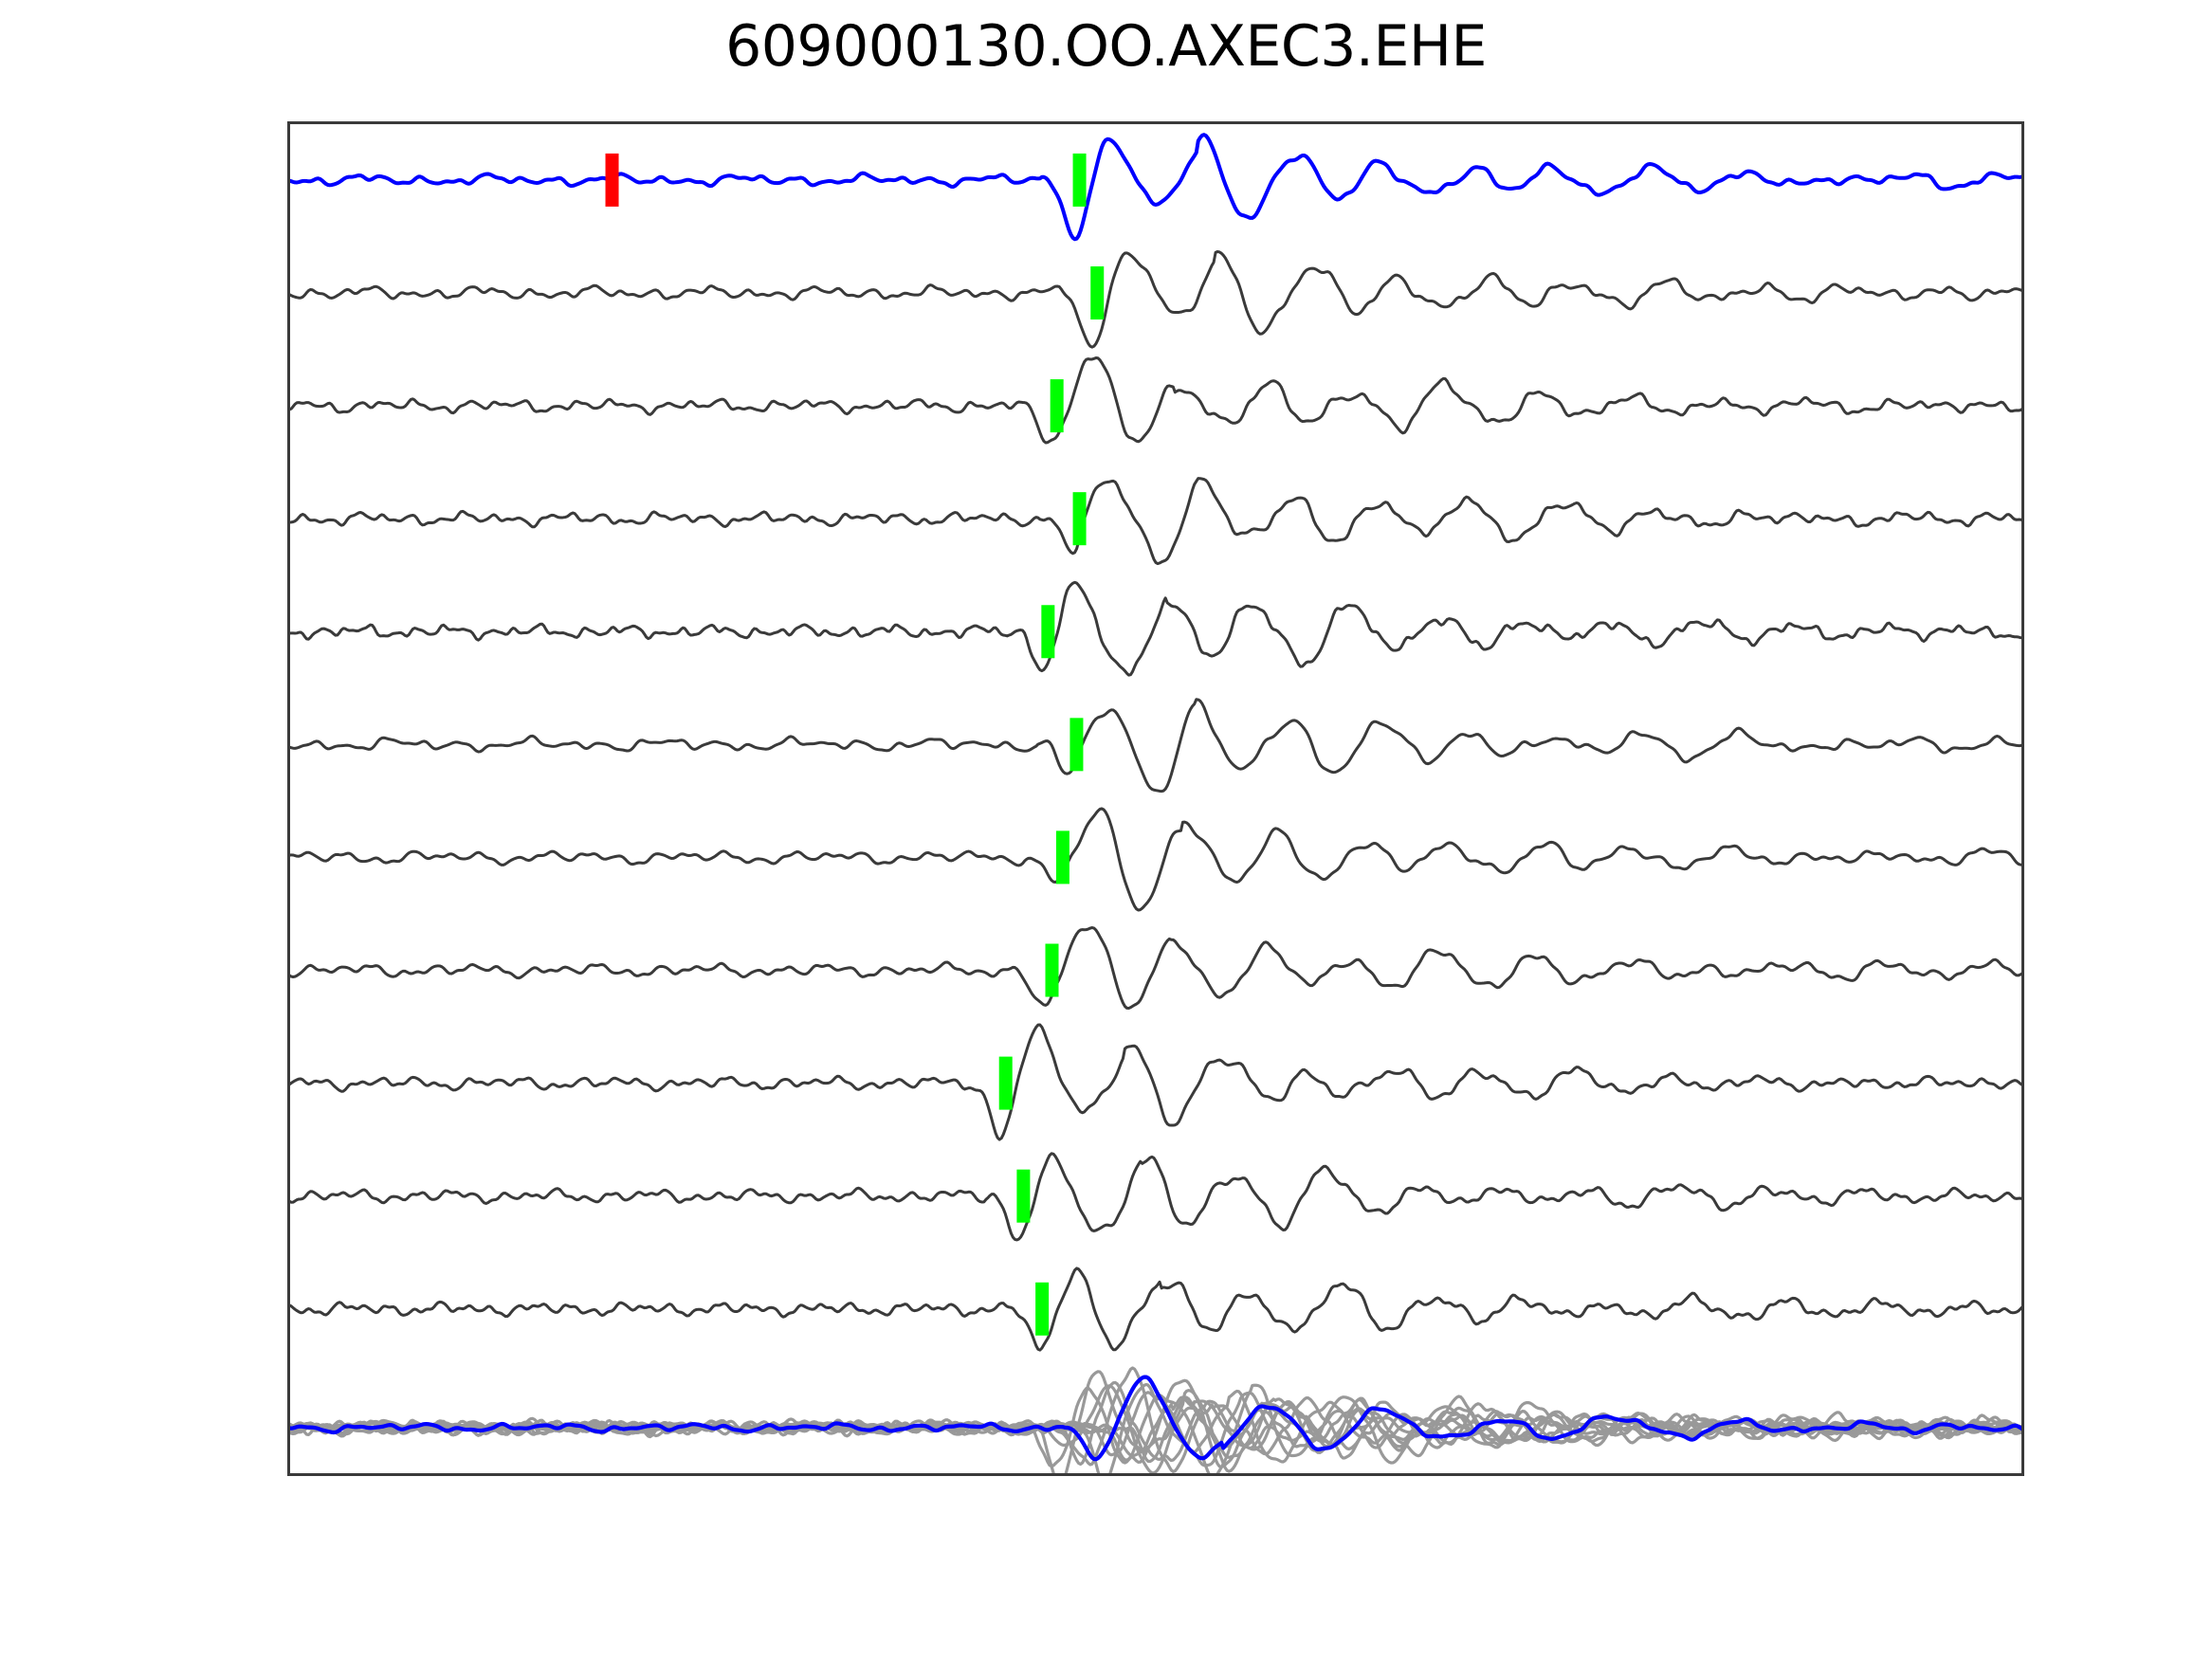  Describe the element at coordinates (1106, 1523) in the screenshot. I see `x-axis-tick-labels` at that location.